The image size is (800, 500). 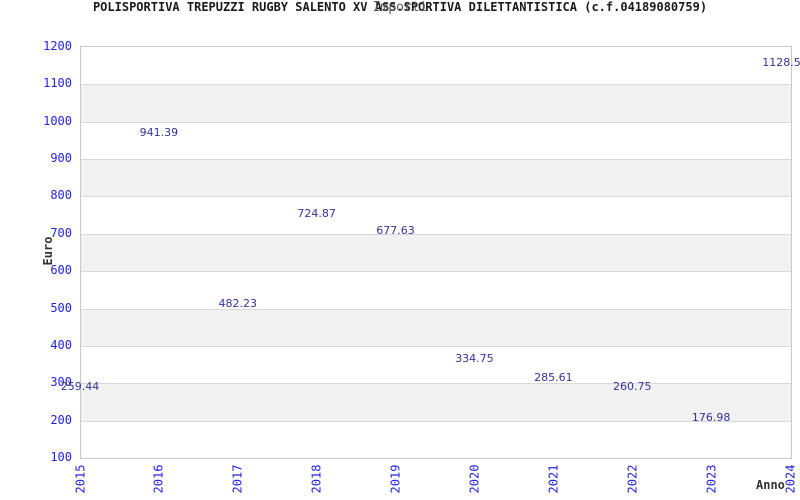 I want to click on y-tick-label: 900, so click(x=61, y=158).